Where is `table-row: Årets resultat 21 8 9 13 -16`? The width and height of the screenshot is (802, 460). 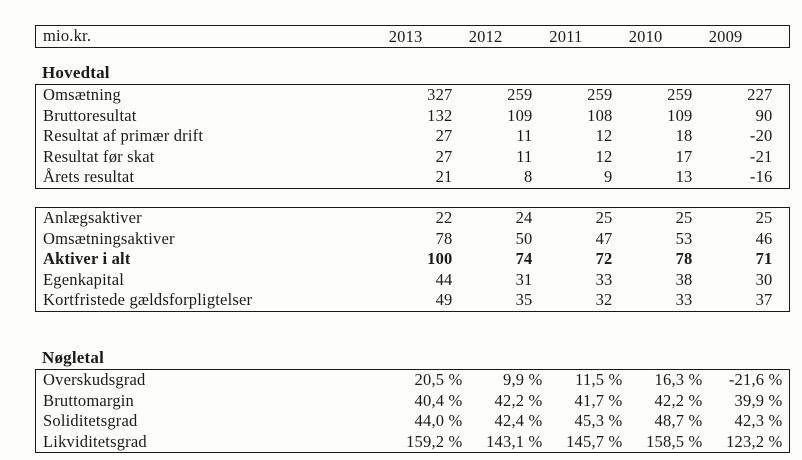 table-row: Årets resultat 21 8 9 13 -16 is located at coordinates (413, 177).